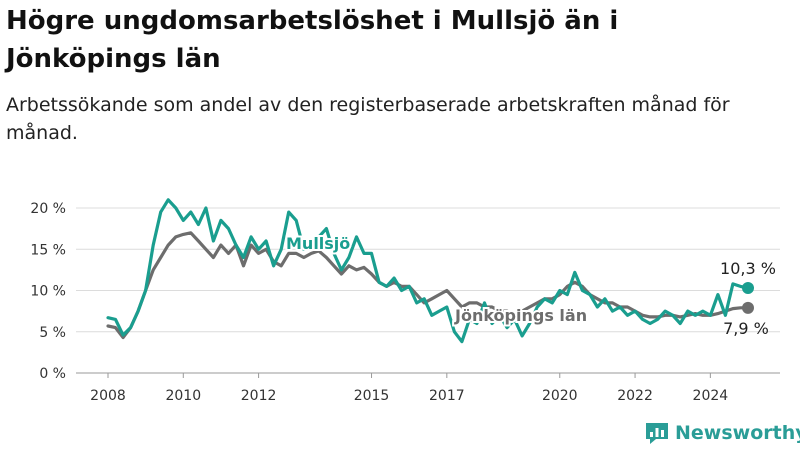 This screenshot has width=800, height=450. What do you see at coordinates (52, 374) in the screenshot?
I see `y-tick-label: 0 %` at bounding box center [52, 374].